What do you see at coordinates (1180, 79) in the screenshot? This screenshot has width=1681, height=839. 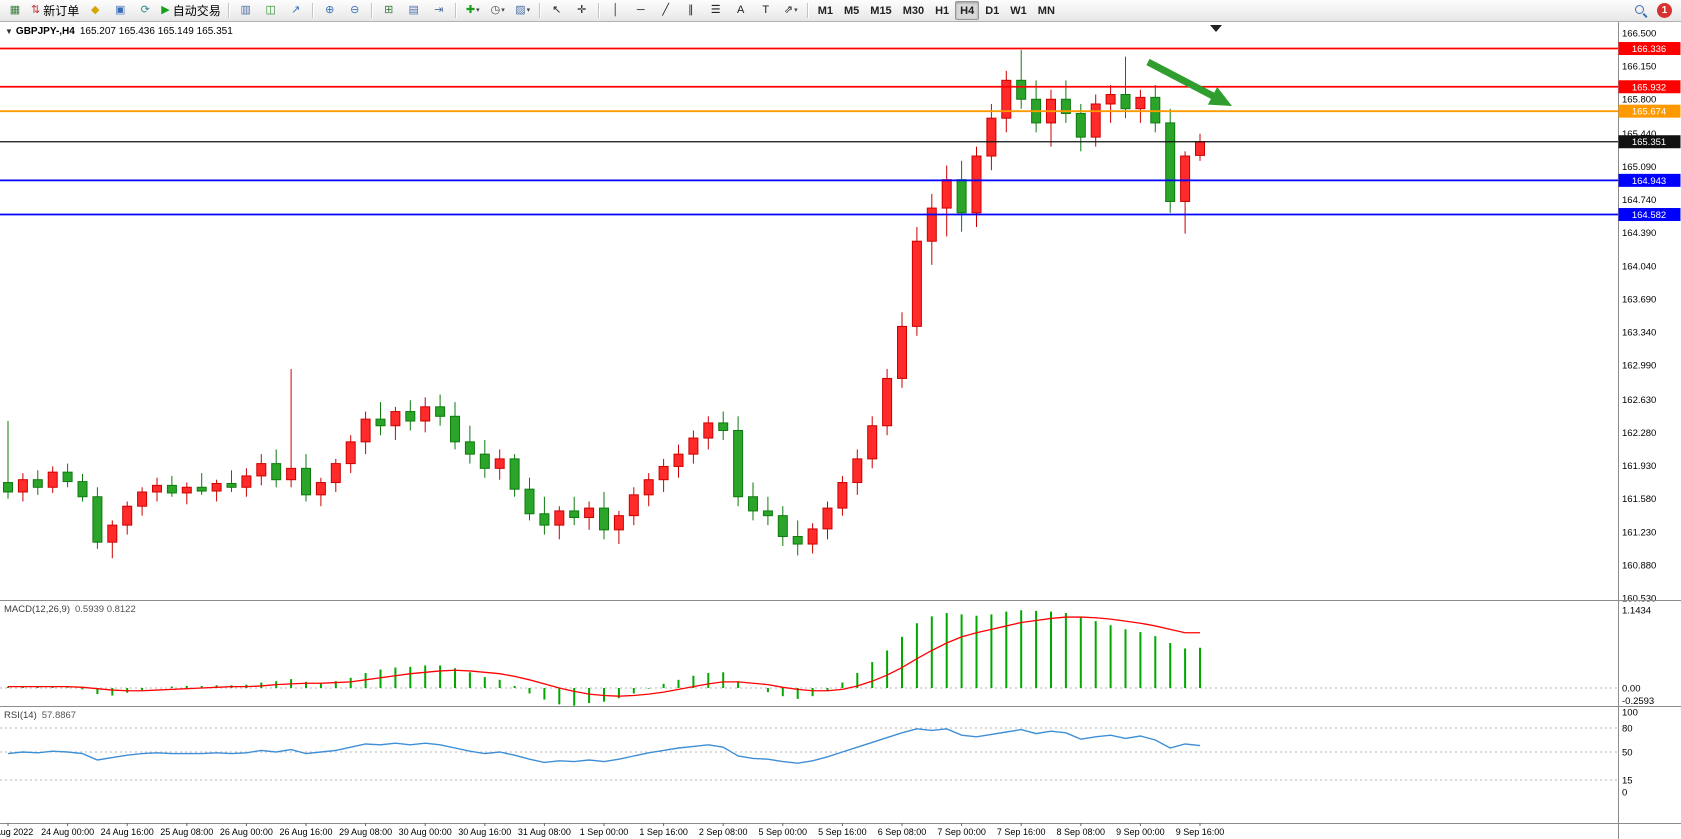 I see `annotation-arrow-shaft` at bounding box center [1180, 79].